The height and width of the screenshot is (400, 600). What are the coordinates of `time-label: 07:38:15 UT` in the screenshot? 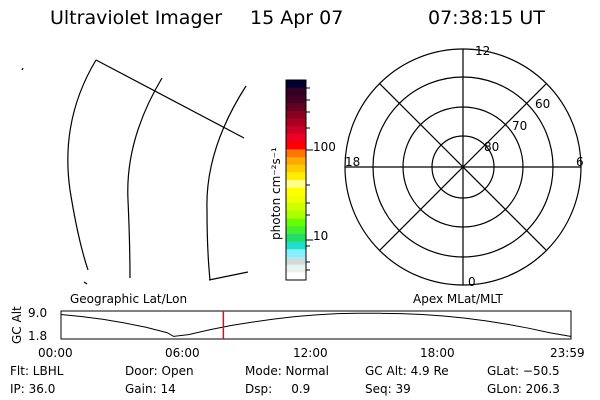 It's located at (486, 18).